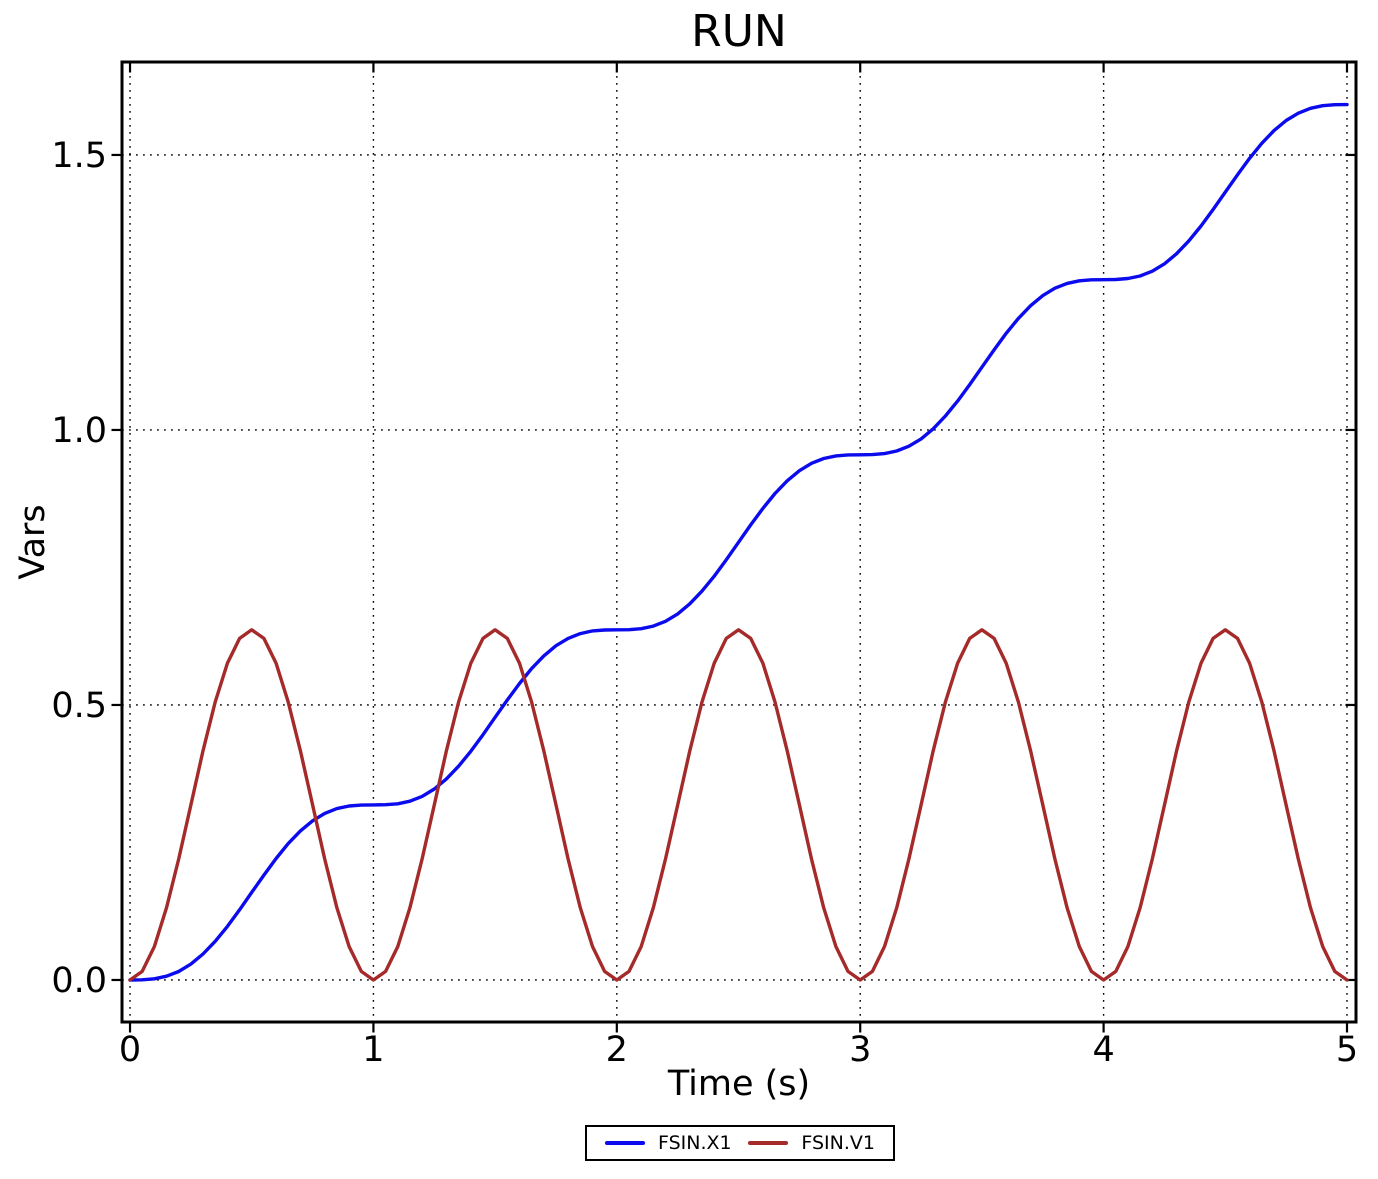 The image size is (1378, 1179). I want to click on legend-item-fsin-x1: FSIN.X1, so click(668, 1143).